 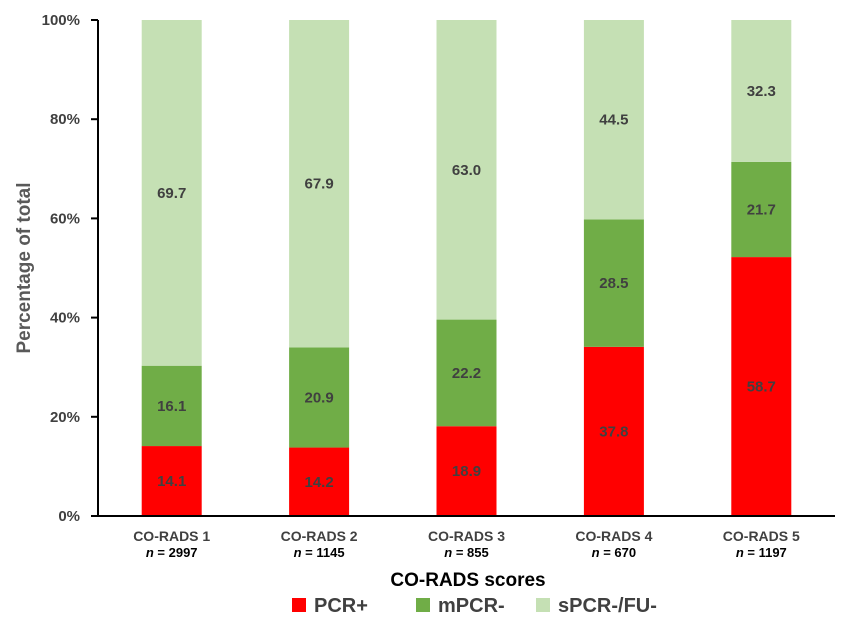 What do you see at coordinates (466, 536) in the screenshot?
I see `x-tick-label: CO-RADS 3` at bounding box center [466, 536].